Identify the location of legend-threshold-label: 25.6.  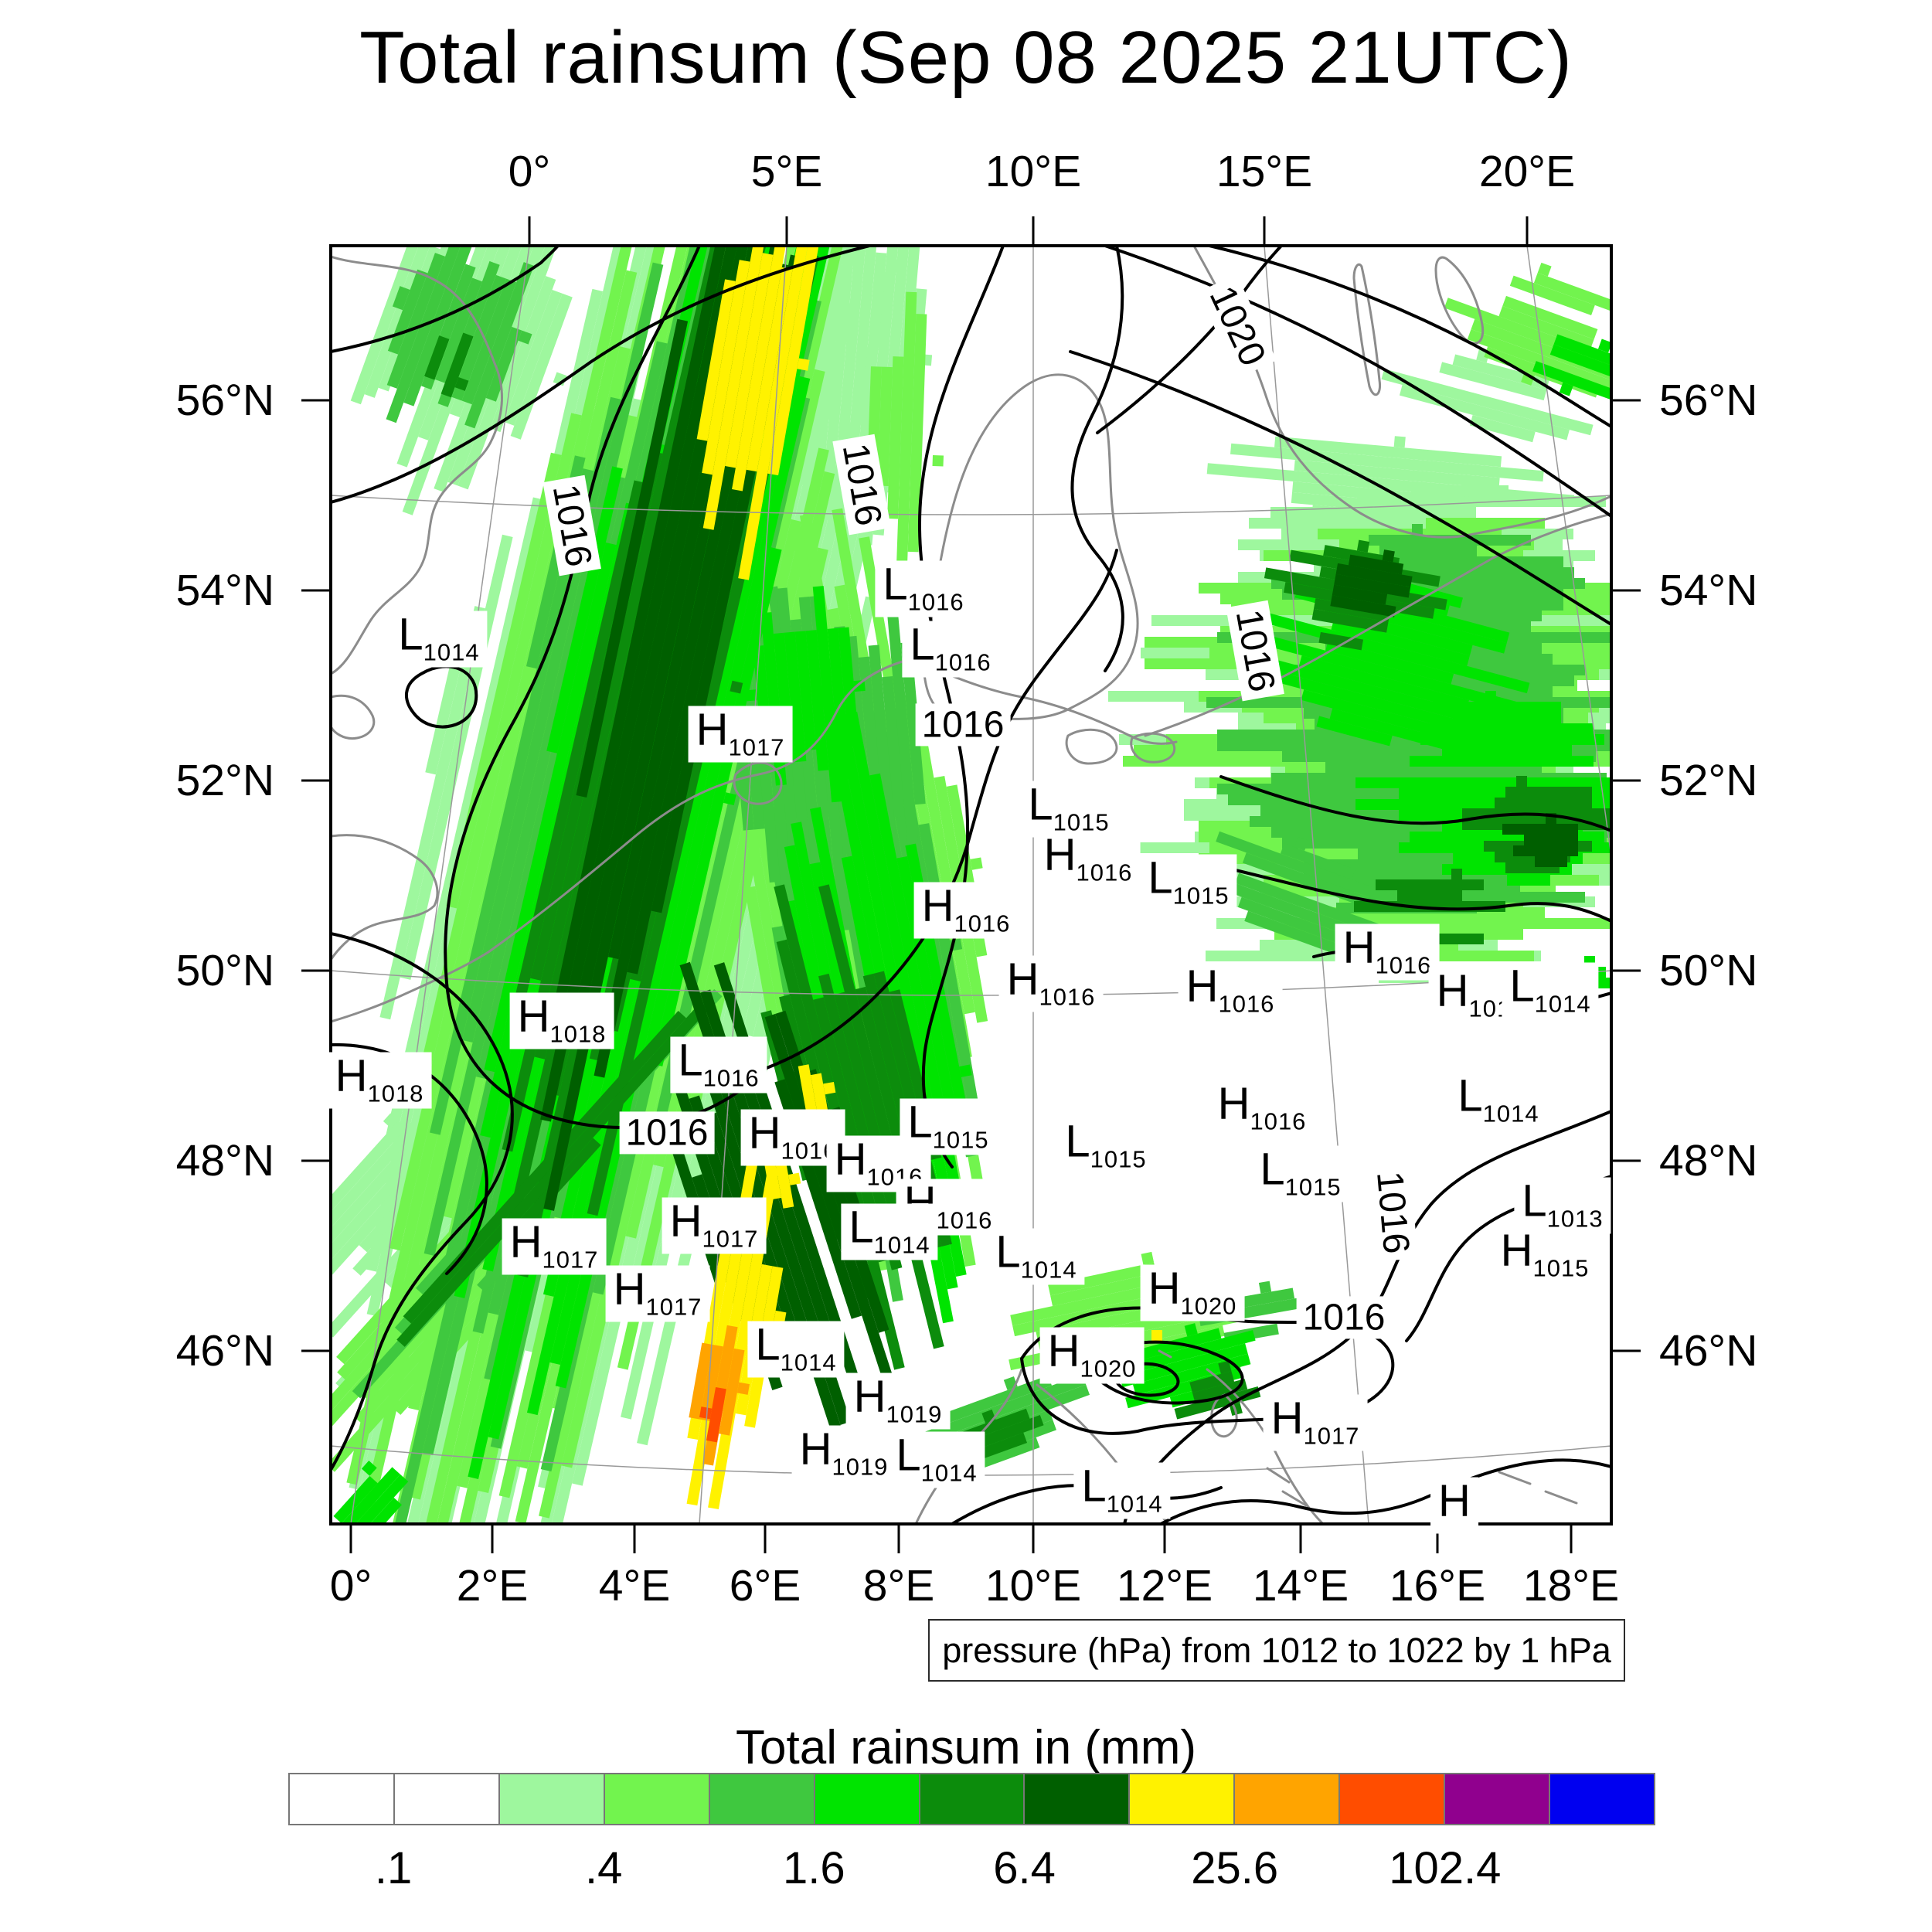
(1235, 1868).